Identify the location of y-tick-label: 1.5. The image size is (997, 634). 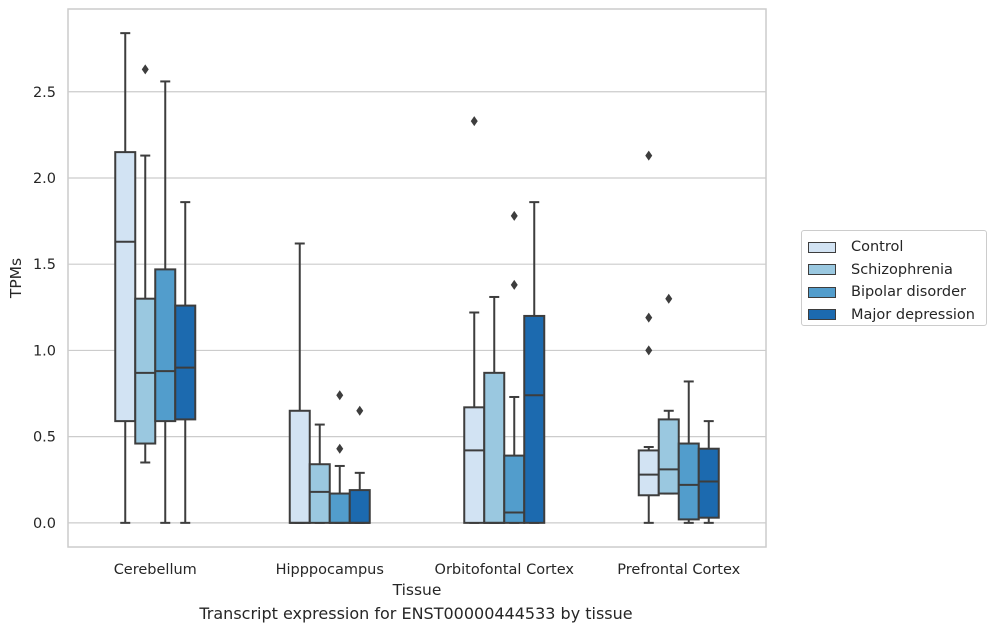
(44, 265).